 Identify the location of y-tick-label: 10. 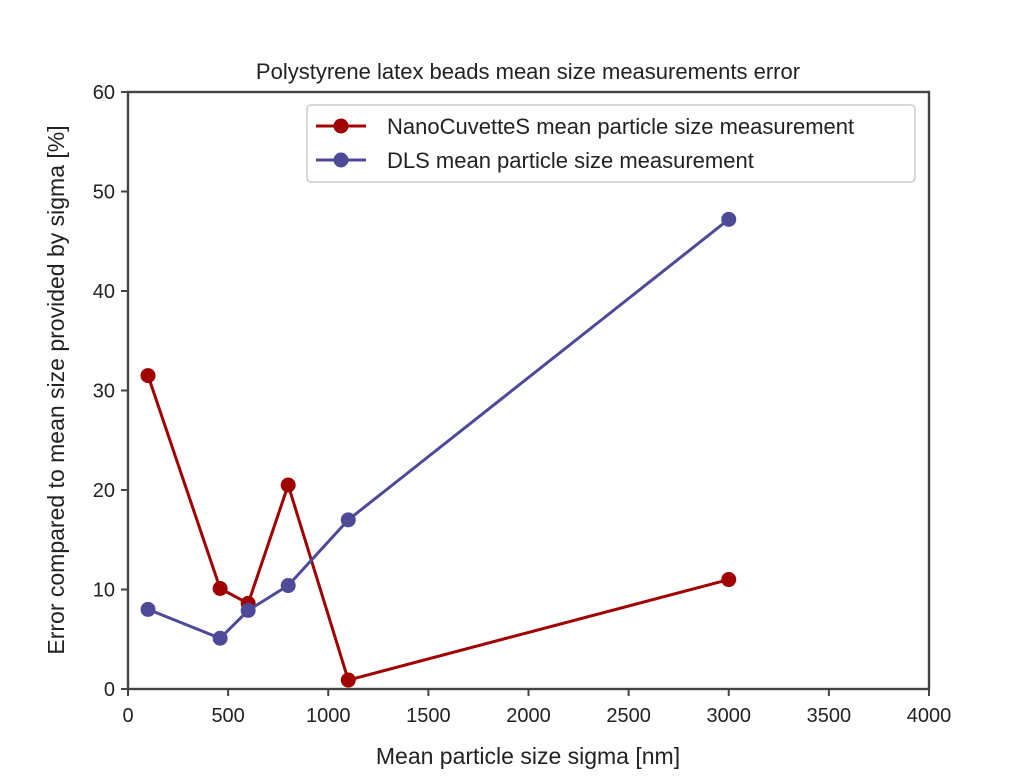
(104, 591).